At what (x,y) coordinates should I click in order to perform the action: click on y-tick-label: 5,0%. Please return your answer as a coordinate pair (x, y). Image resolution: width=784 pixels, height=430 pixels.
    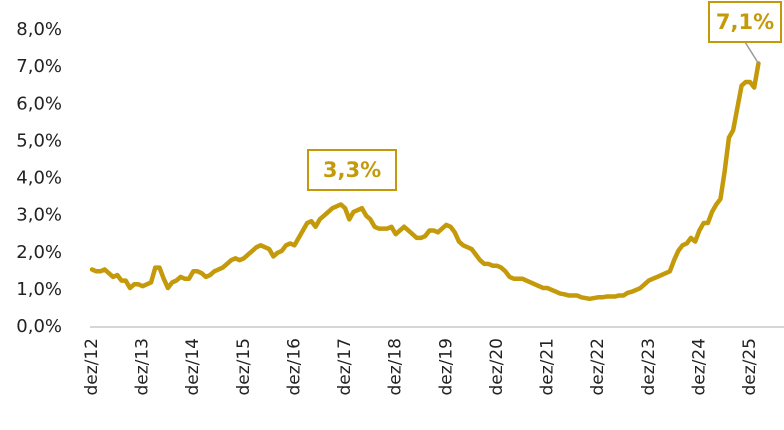
    Looking at the image, I should click on (39, 140).